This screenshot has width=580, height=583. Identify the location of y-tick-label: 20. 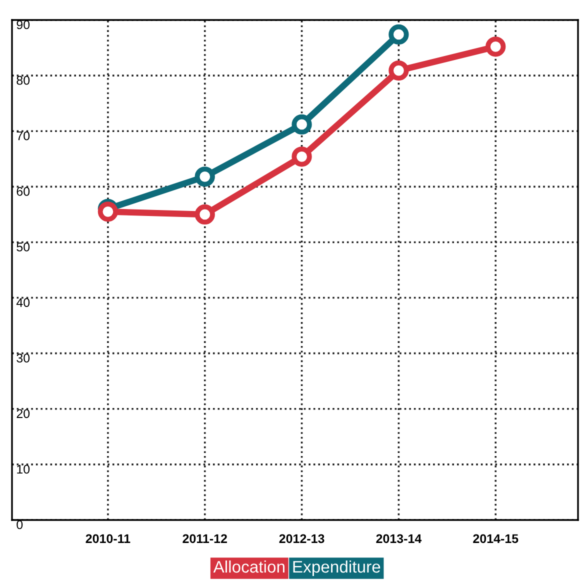
(23, 413).